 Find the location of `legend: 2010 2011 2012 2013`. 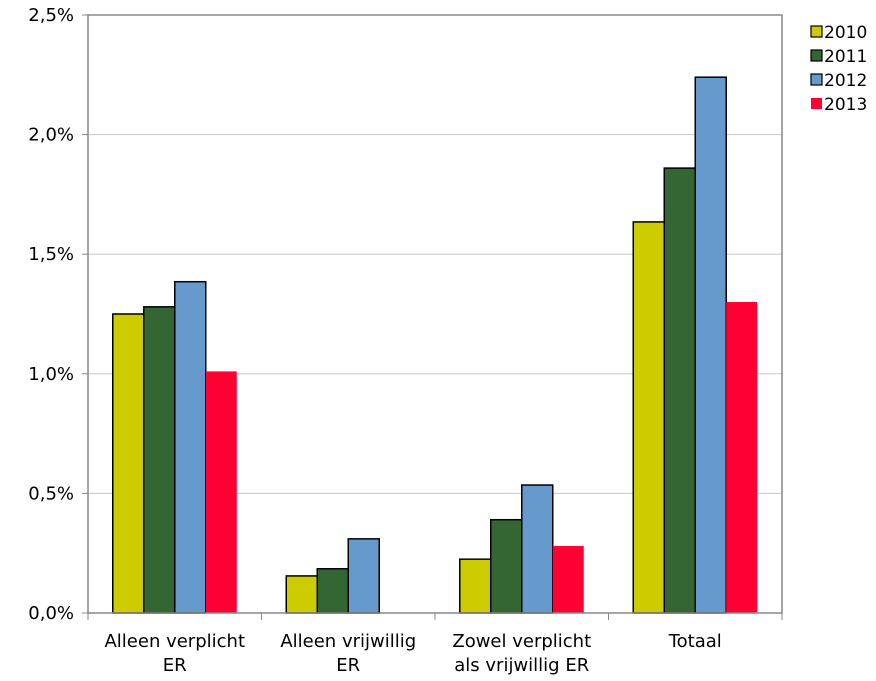

legend: 2010 2011 2012 2013 is located at coordinates (838, 69).